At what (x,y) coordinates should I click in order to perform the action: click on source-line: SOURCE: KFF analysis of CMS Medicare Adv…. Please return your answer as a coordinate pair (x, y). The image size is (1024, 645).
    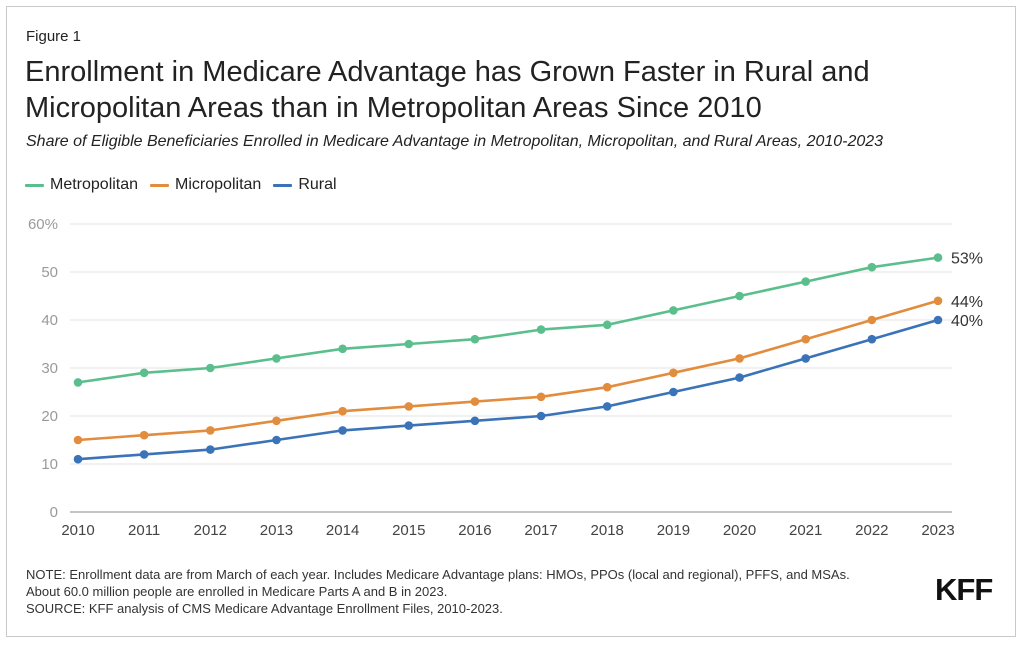
    Looking at the image, I should click on (264, 608).